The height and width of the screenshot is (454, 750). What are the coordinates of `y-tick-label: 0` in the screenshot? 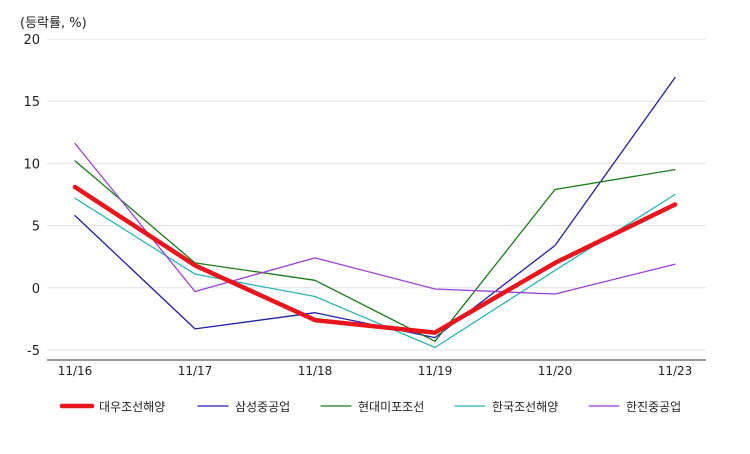 It's located at (36, 289).